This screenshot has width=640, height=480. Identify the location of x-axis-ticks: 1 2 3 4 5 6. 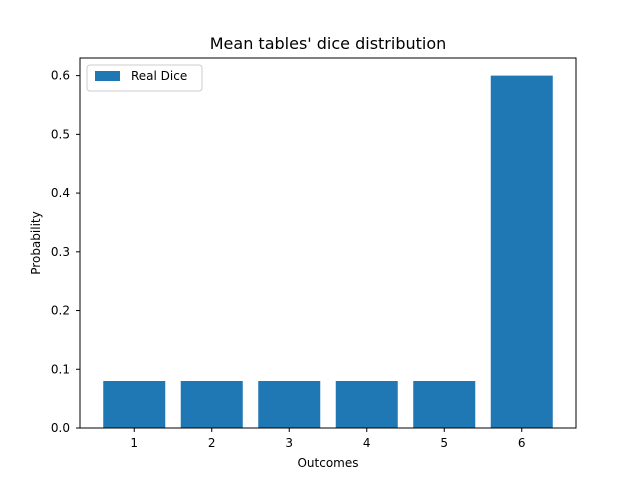
(328, 439).